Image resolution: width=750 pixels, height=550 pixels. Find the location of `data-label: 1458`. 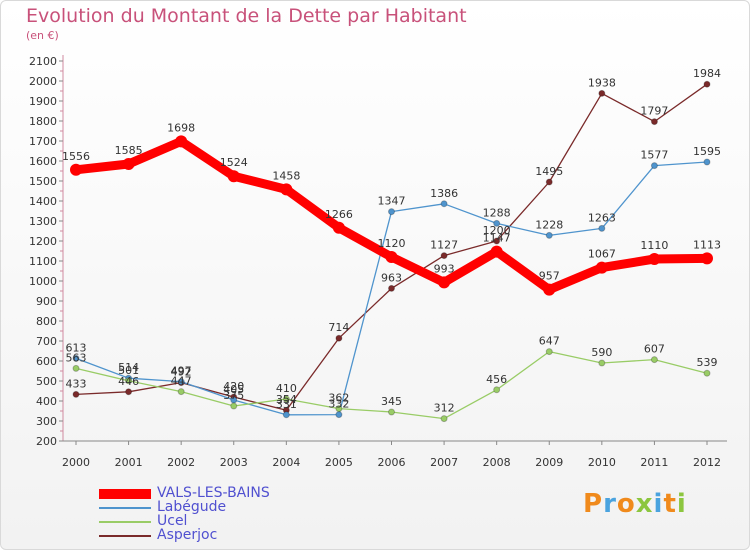

data-label: 1458 is located at coordinates (286, 175).